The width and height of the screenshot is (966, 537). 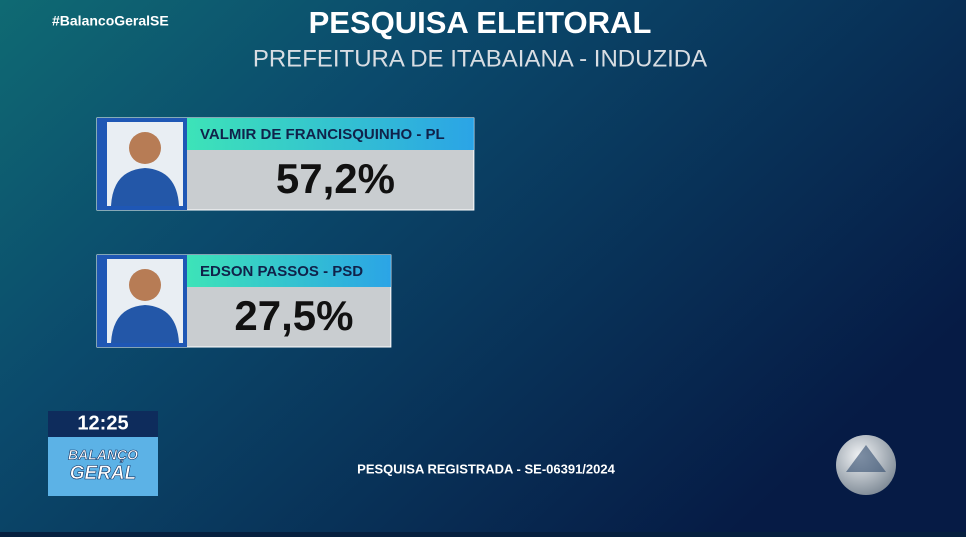 What do you see at coordinates (335, 178) in the screenshot?
I see `value-label: 57,2%` at bounding box center [335, 178].